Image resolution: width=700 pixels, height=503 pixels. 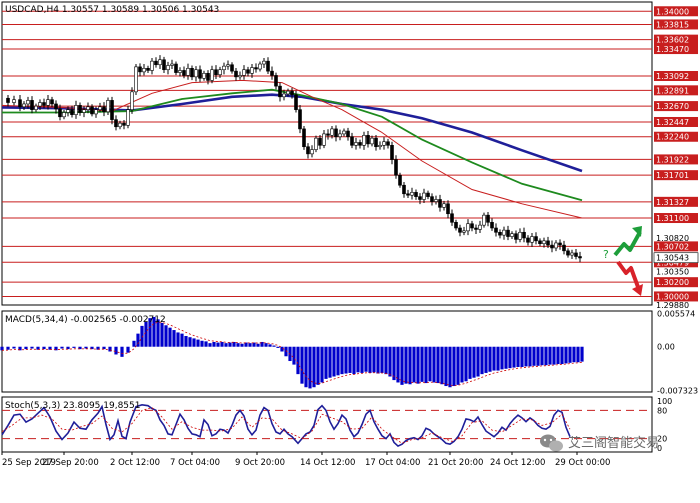 I want to click on stoch-lines, so click(x=286, y=425).